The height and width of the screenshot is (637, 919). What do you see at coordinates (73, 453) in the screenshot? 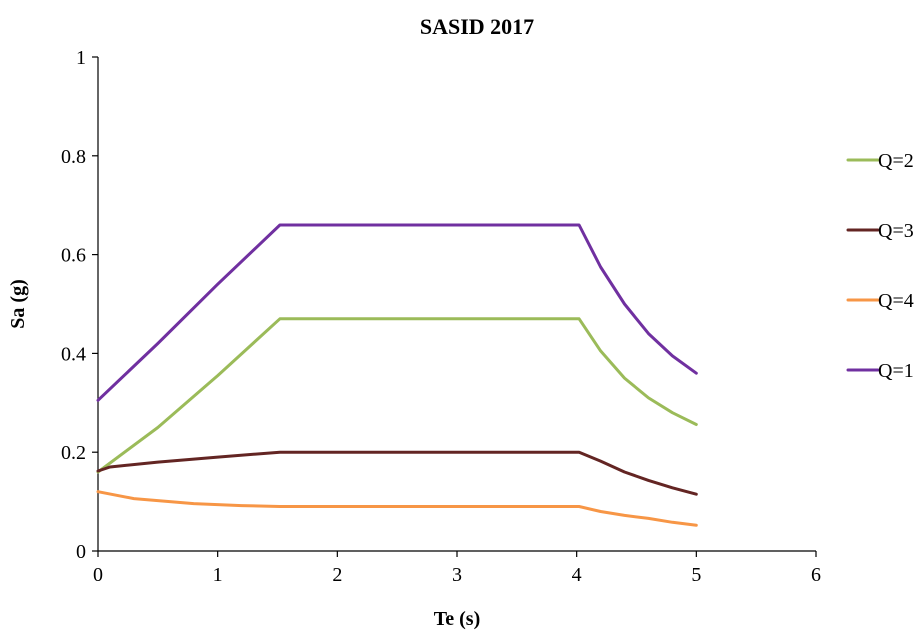
I see `y-tick-label: 0.2` at bounding box center [73, 453].